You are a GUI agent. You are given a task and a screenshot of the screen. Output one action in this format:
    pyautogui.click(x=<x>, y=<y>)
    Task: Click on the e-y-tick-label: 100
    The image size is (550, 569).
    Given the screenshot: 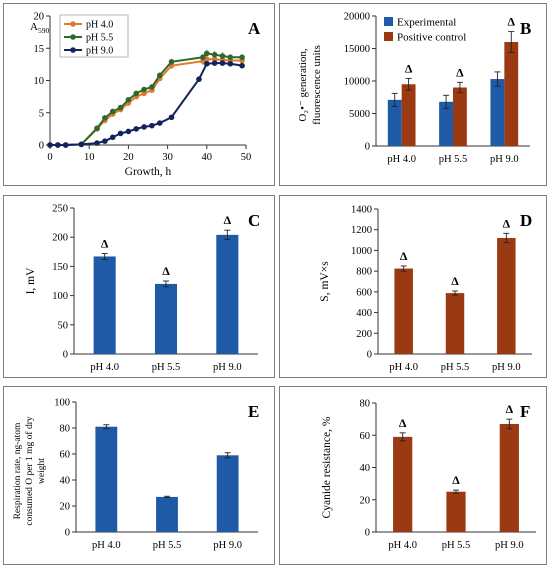 What is the action you would take?
    pyautogui.click(x=62, y=403)
    